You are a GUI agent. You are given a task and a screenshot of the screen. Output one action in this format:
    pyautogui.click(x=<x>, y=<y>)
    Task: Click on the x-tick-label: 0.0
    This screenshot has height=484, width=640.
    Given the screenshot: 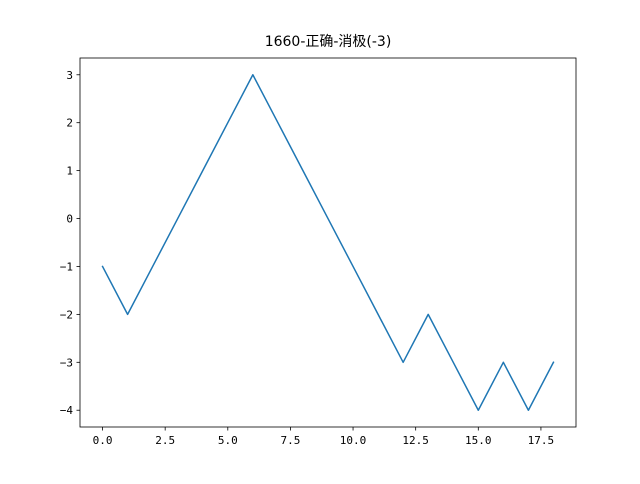 What is the action you would take?
    pyautogui.click(x=103, y=440)
    